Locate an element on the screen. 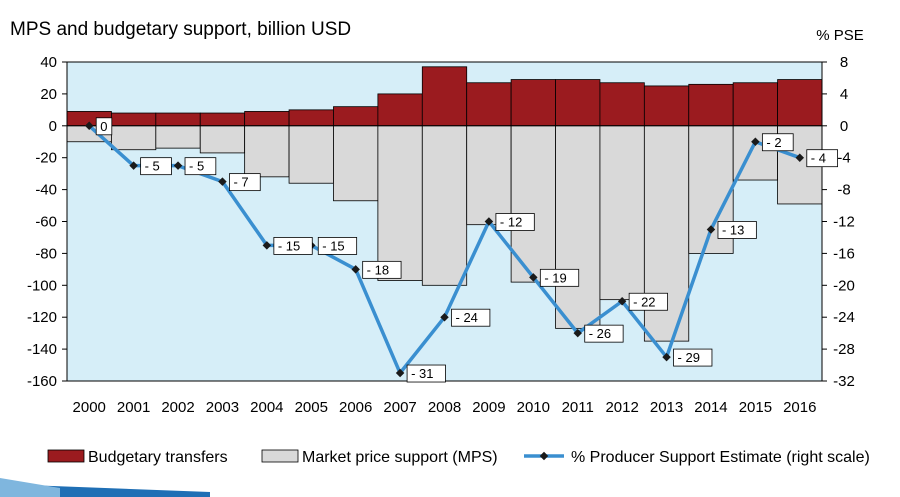 The width and height of the screenshot is (900, 497). legend-swatch-market-price-support is located at coordinates (280, 456).